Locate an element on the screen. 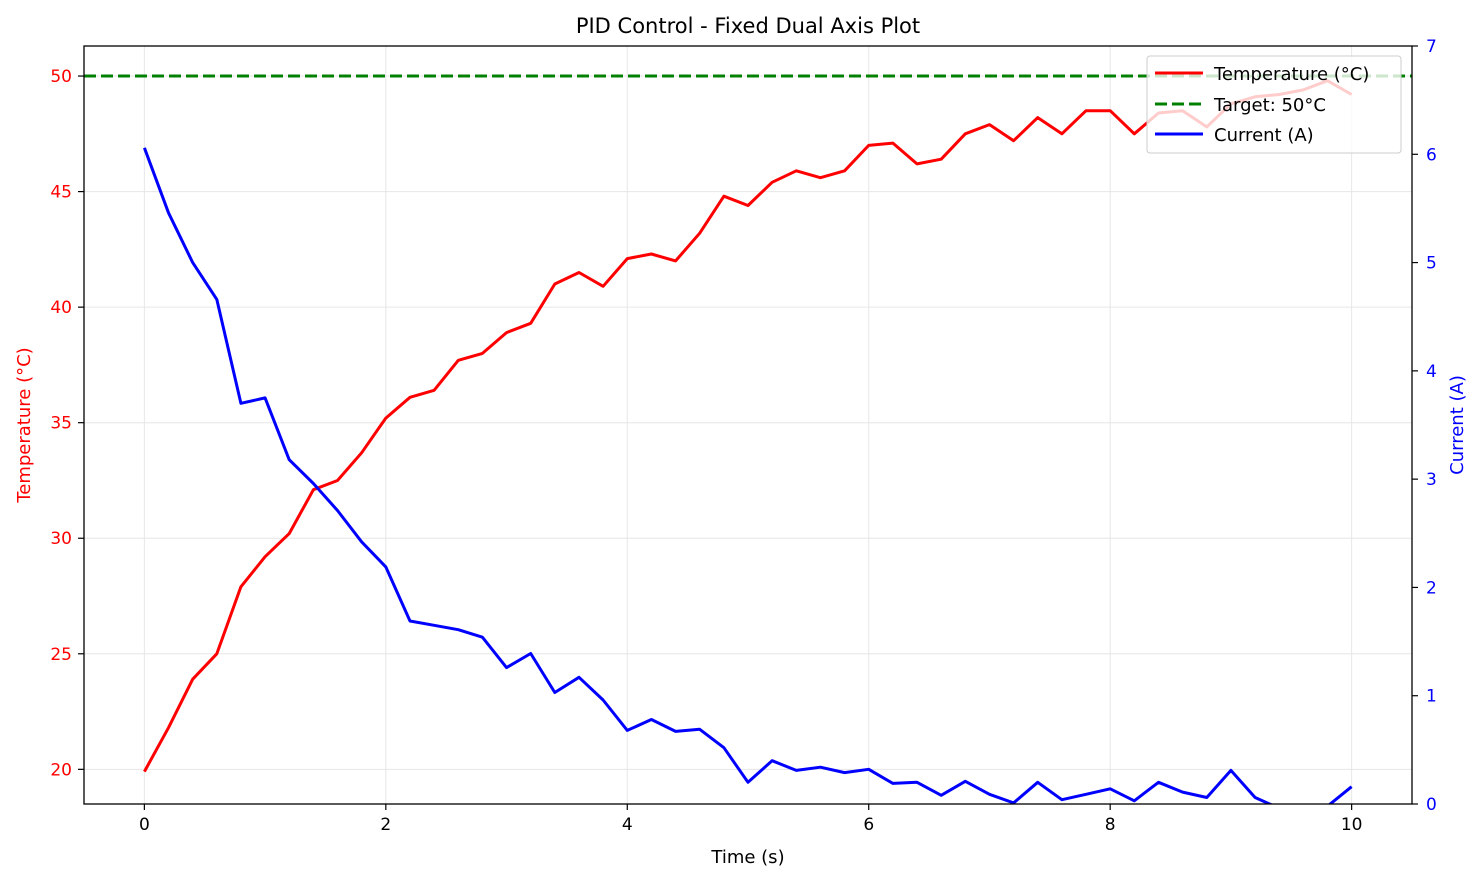  y2-tick-label: 6 is located at coordinates (1431, 155).